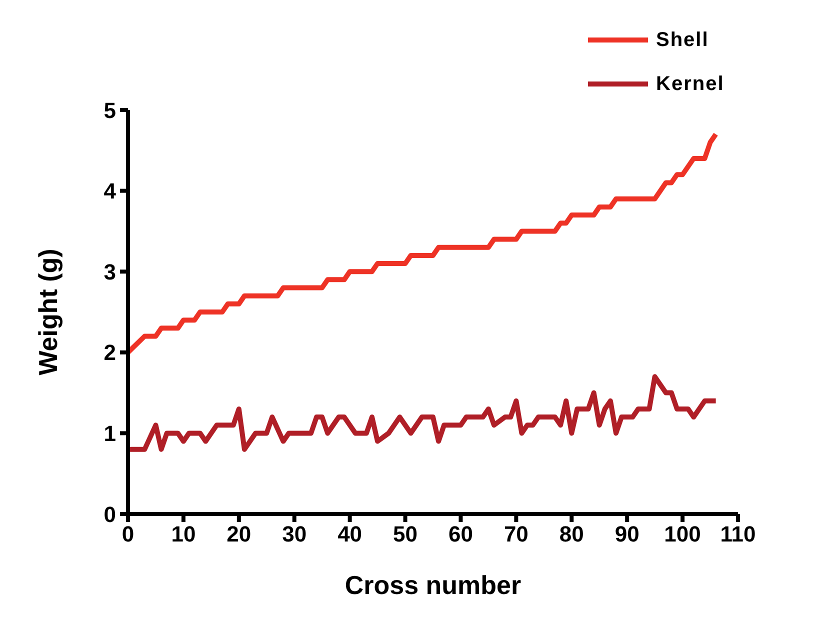  Describe the element at coordinates (690, 84) in the screenshot. I see `legend-label: Kernel` at that location.